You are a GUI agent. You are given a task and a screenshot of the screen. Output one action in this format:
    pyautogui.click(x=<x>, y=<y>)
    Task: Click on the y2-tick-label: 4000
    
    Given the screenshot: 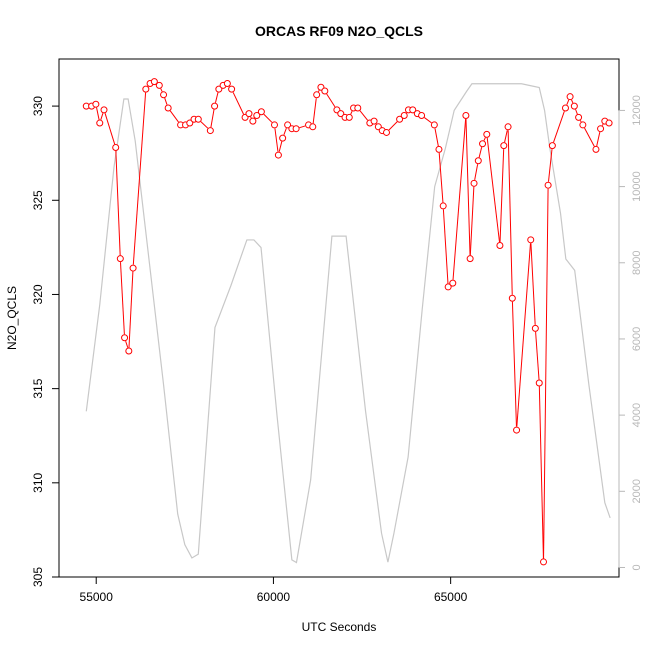 What is the action you would take?
    pyautogui.click(x=637, y=415)
    